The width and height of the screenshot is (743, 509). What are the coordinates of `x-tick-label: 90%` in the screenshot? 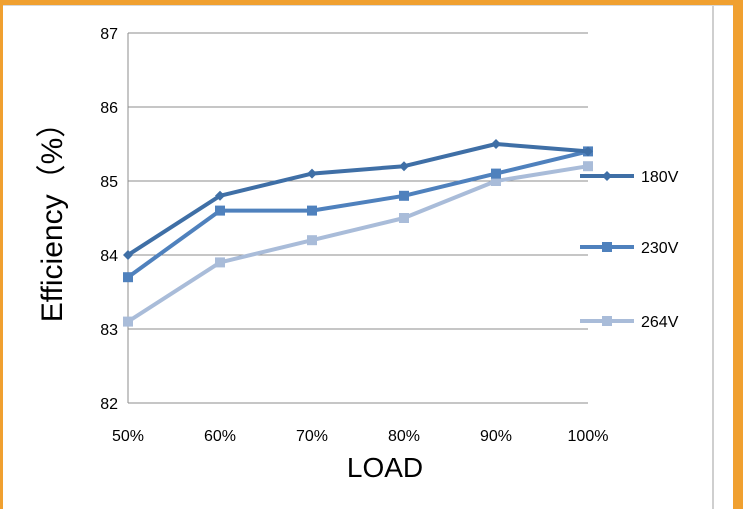 It's located at (496, 436).